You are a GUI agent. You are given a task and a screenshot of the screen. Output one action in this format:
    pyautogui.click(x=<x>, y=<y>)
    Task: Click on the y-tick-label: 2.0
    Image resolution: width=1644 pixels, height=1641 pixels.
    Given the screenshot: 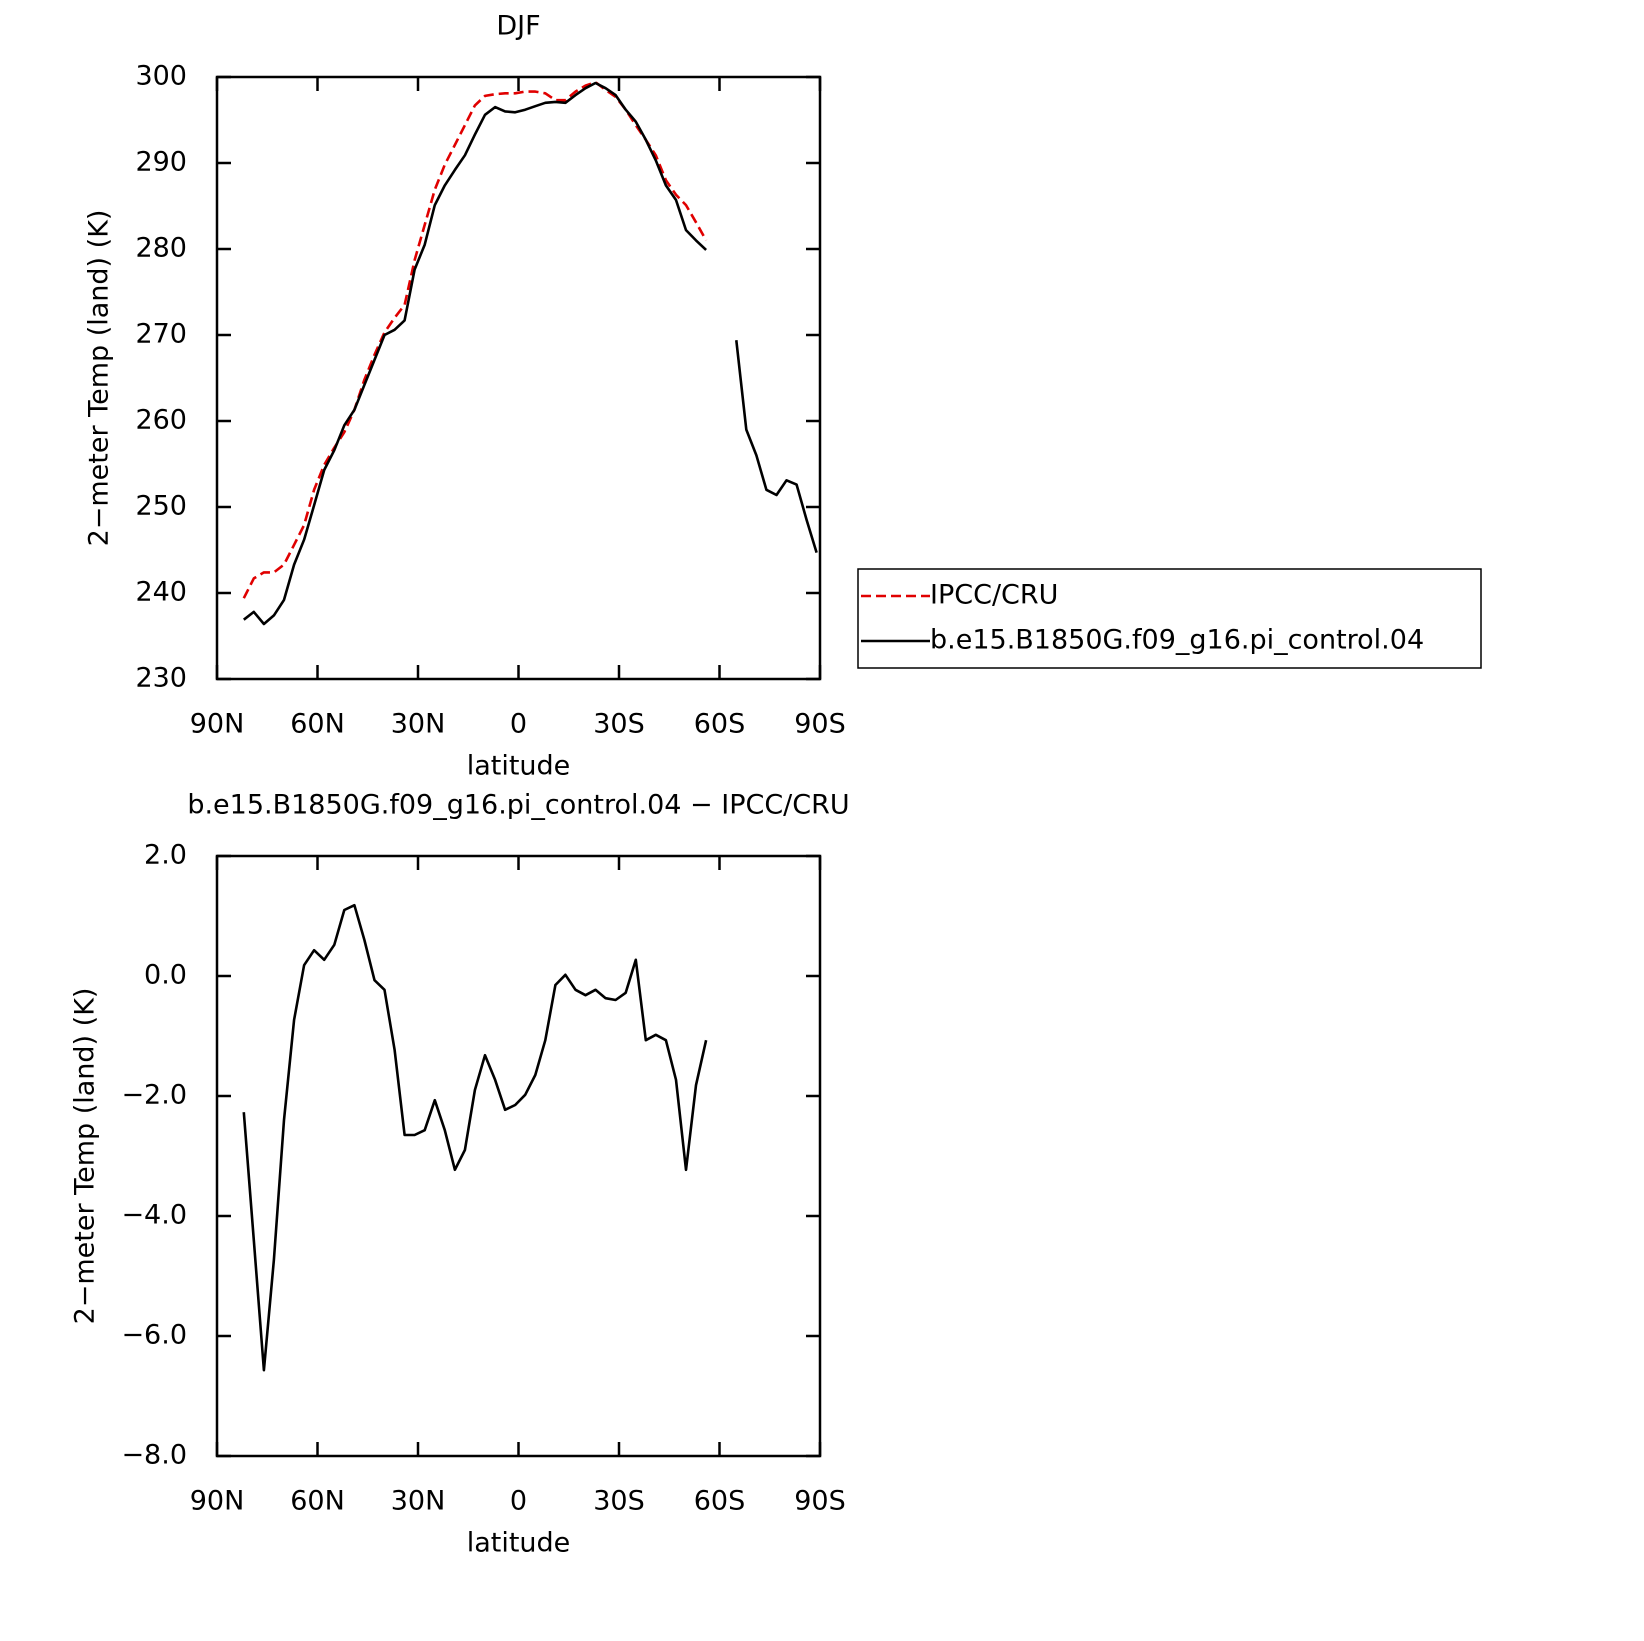 What is the action you would take?
    pyautogui.click(x=165, y=855)
    